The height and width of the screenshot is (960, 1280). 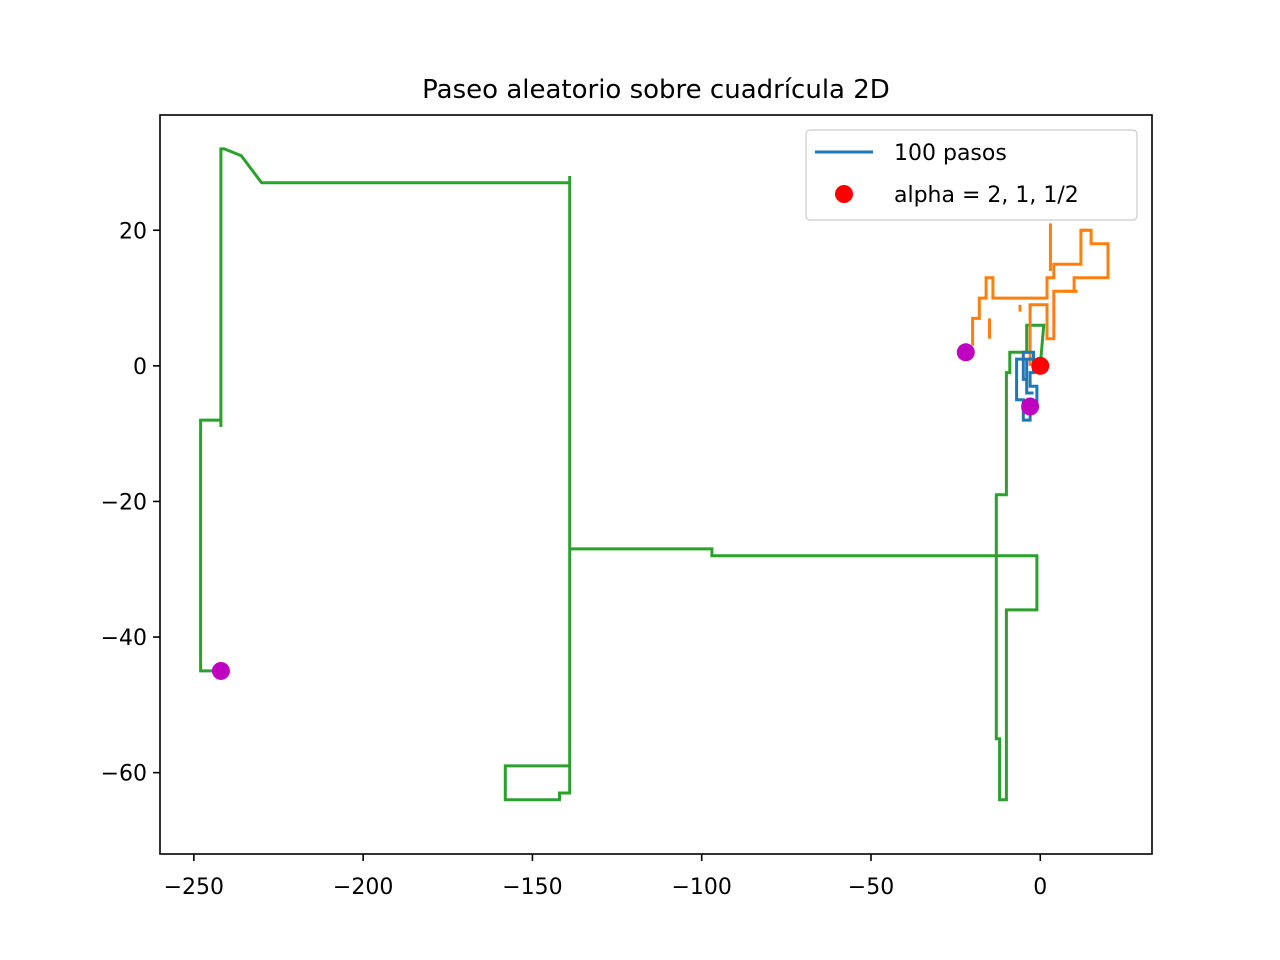 What do you see at coordinates (124, 502) in the screenshot?
I see `y-tick-label: −20` at bounding box center [124, 502].